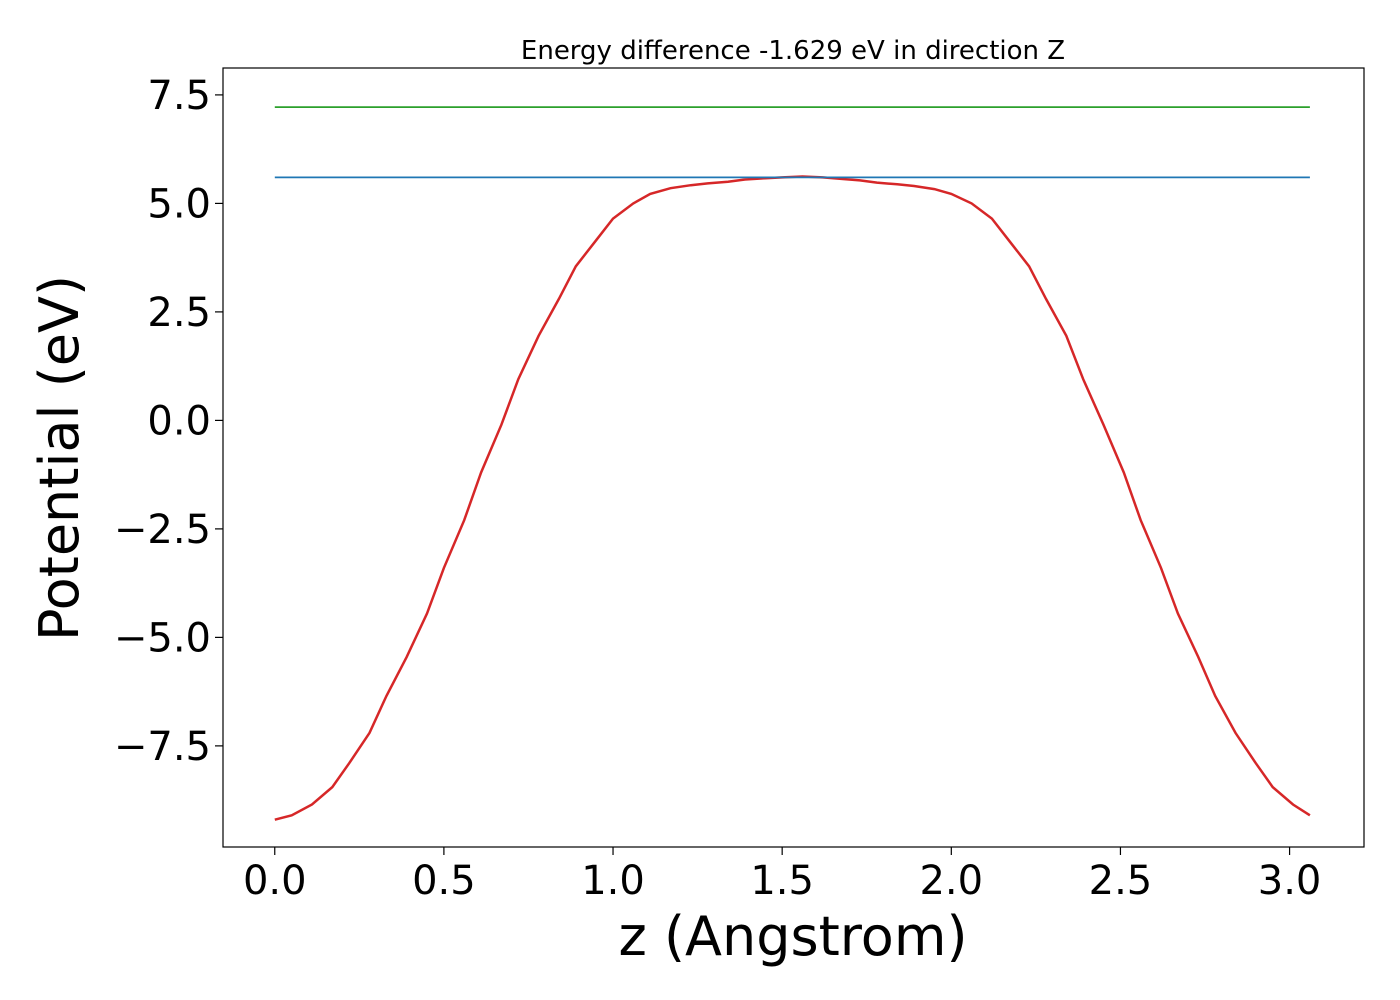 The width and height of the screenshot is (1400, 1000). What do you see at coordinates (275, 881) in the screenshot?
I see `x-tick-label: 0.0` at bounding box center [275, 881].